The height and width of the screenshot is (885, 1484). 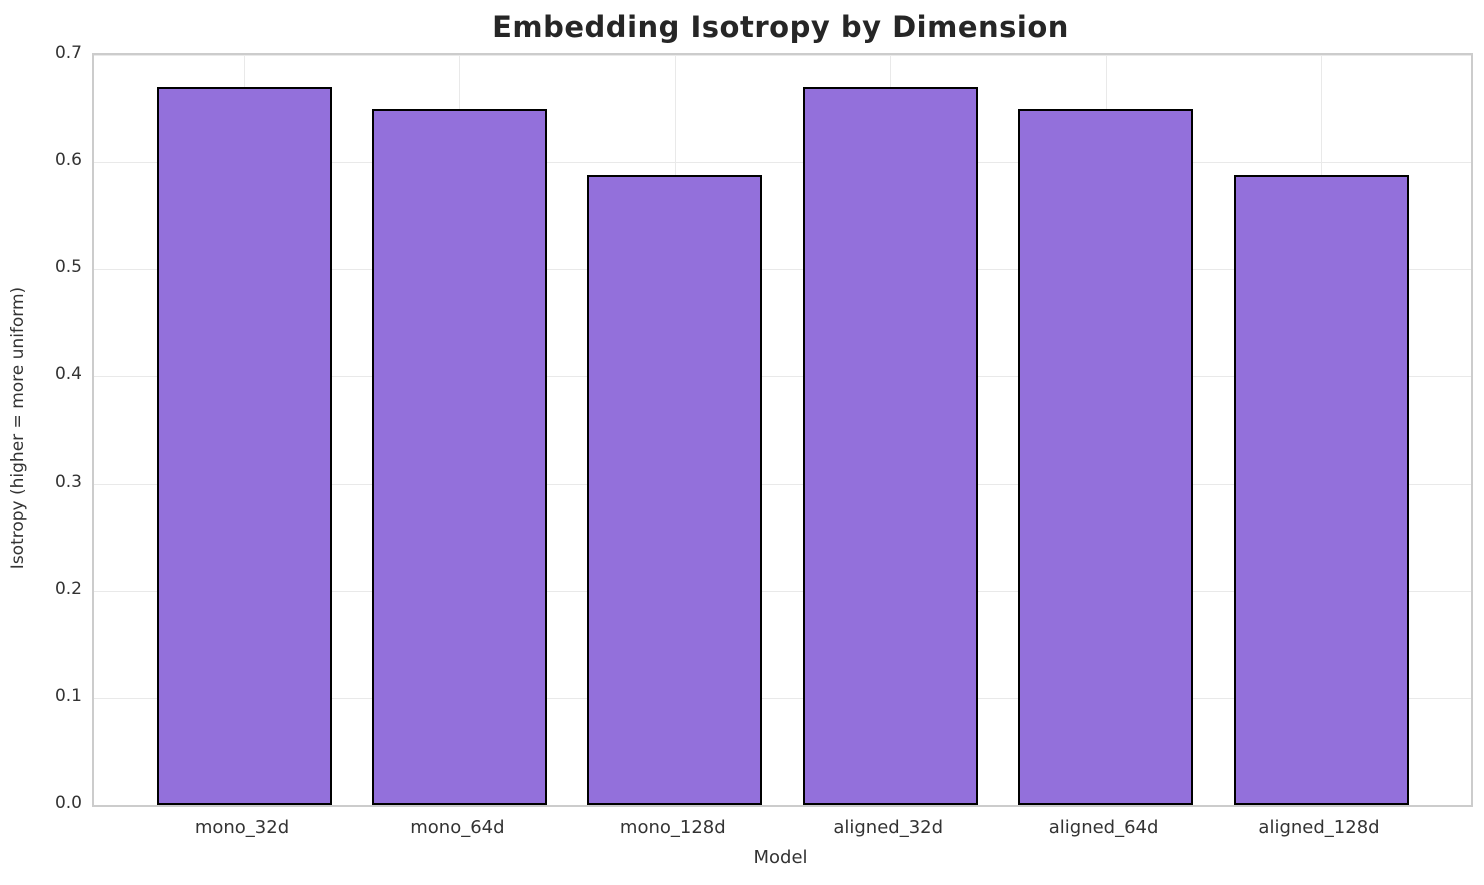 What do you see at coordinates (68, 53) in the screenshot?
I see `y-tick-label-0.7: 0.7` at bounding box center [68, 53].